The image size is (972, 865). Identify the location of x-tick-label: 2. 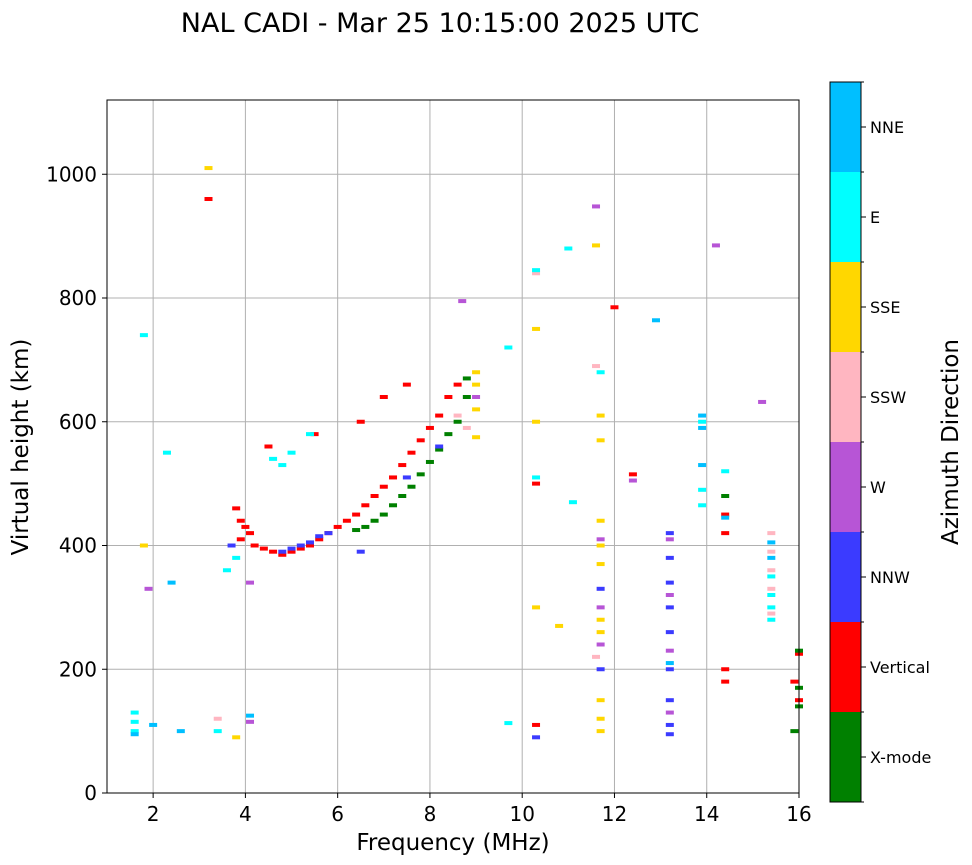
(153, 814).